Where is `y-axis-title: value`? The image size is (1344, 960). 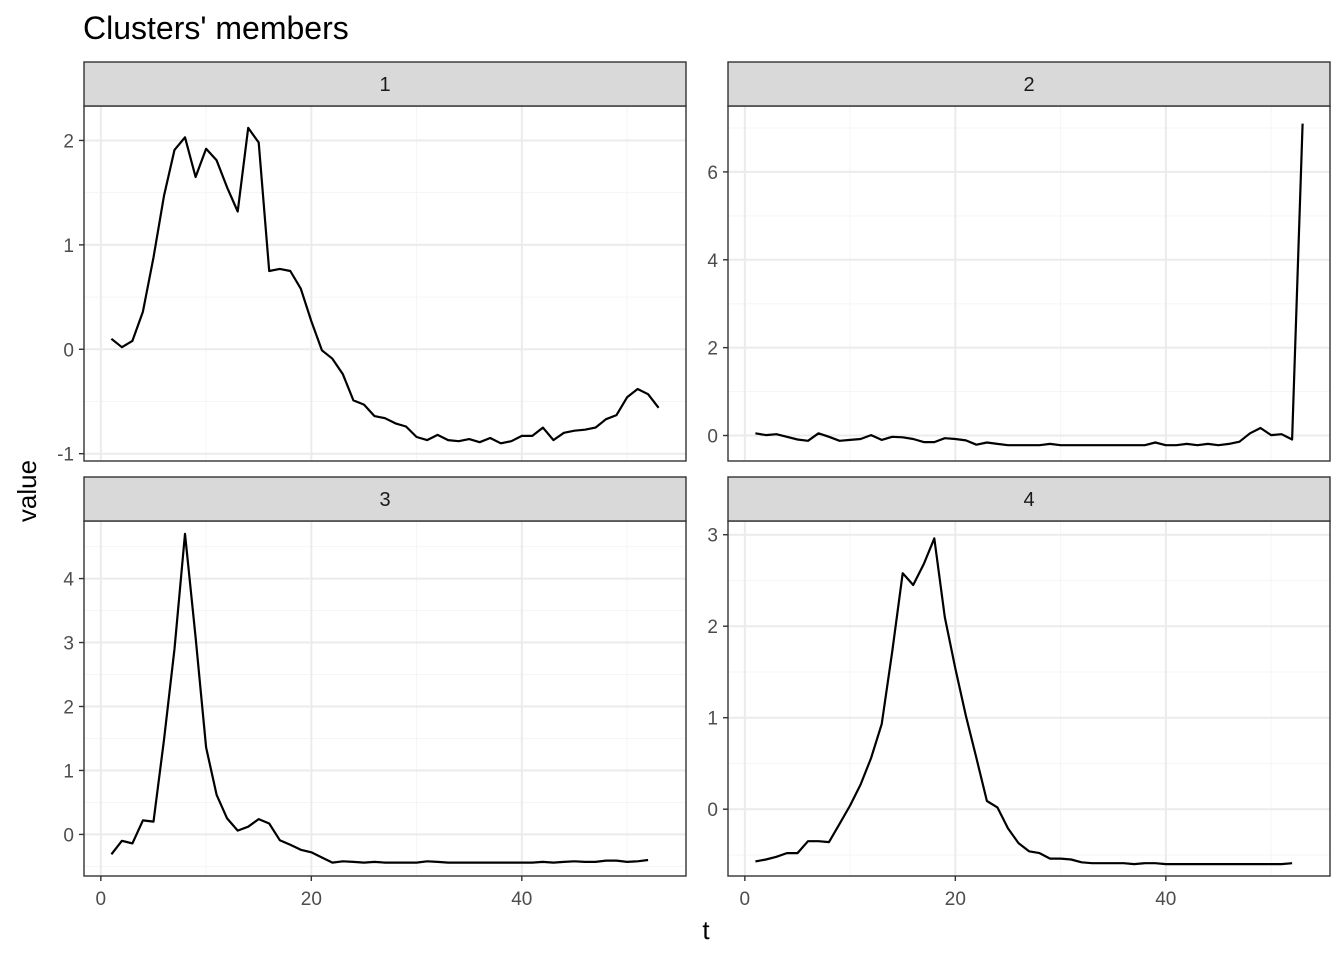
y-axis-title: value is located at coordinates (27, 491).